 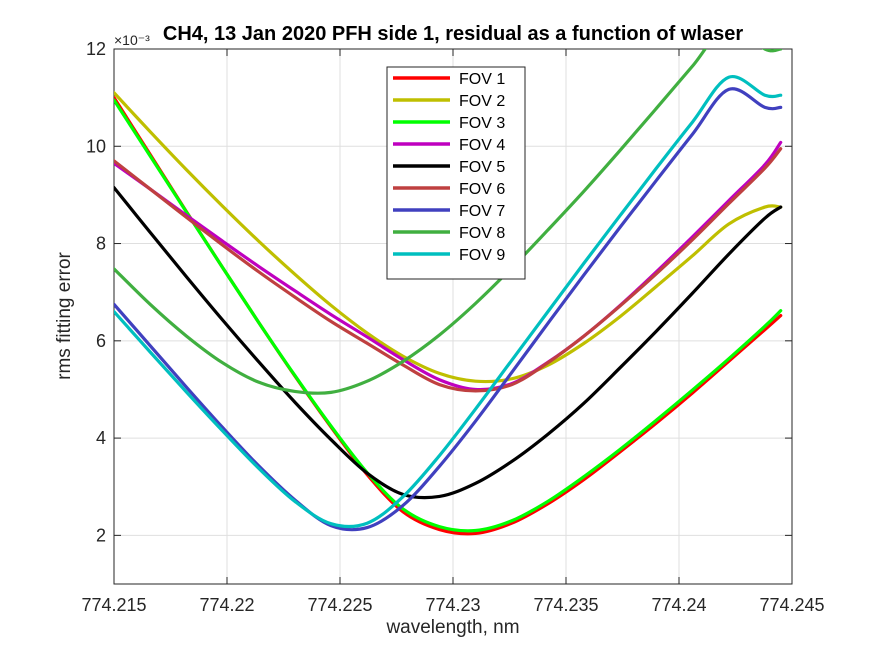 I want to click on y-tick-label: 12, so click(x=96, y=49).